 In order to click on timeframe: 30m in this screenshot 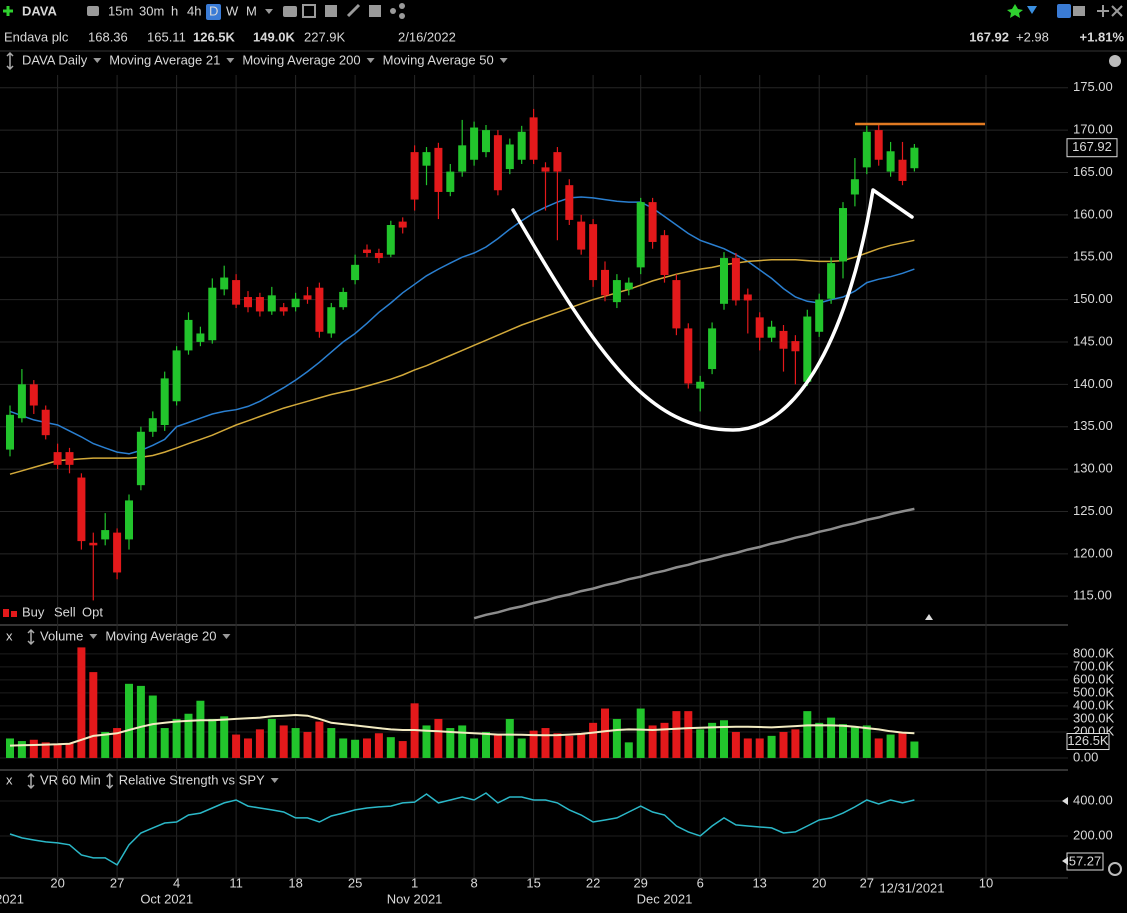, I will do `click(151, 10)`.